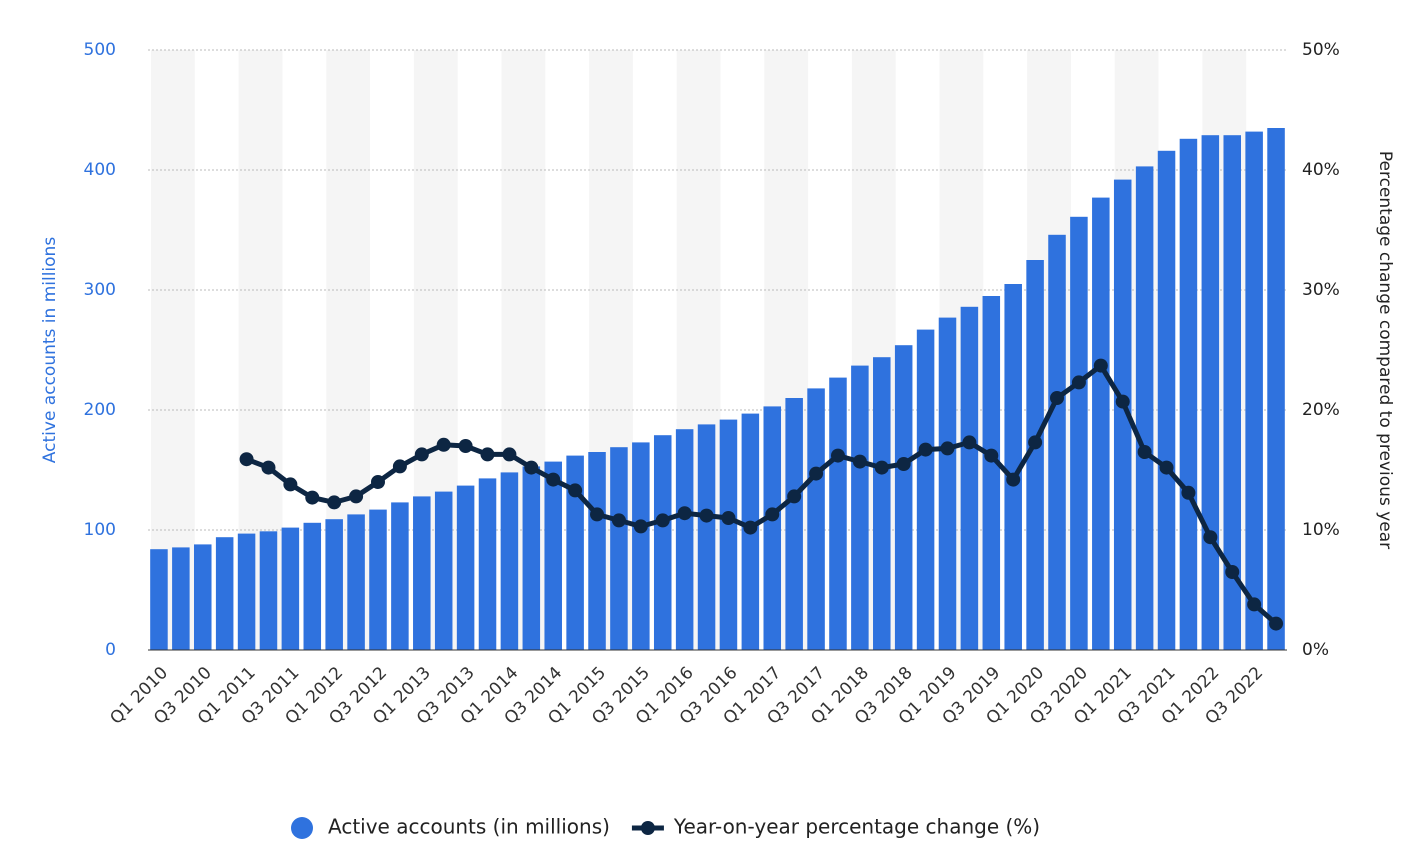 Image resolution: width=1408 pixels, height=868 pixels. What do you see at coordinates (469, 827) in the screenshot?
I see `legend-label: Active accounts (in millions)` at bounding box center [469, 827].